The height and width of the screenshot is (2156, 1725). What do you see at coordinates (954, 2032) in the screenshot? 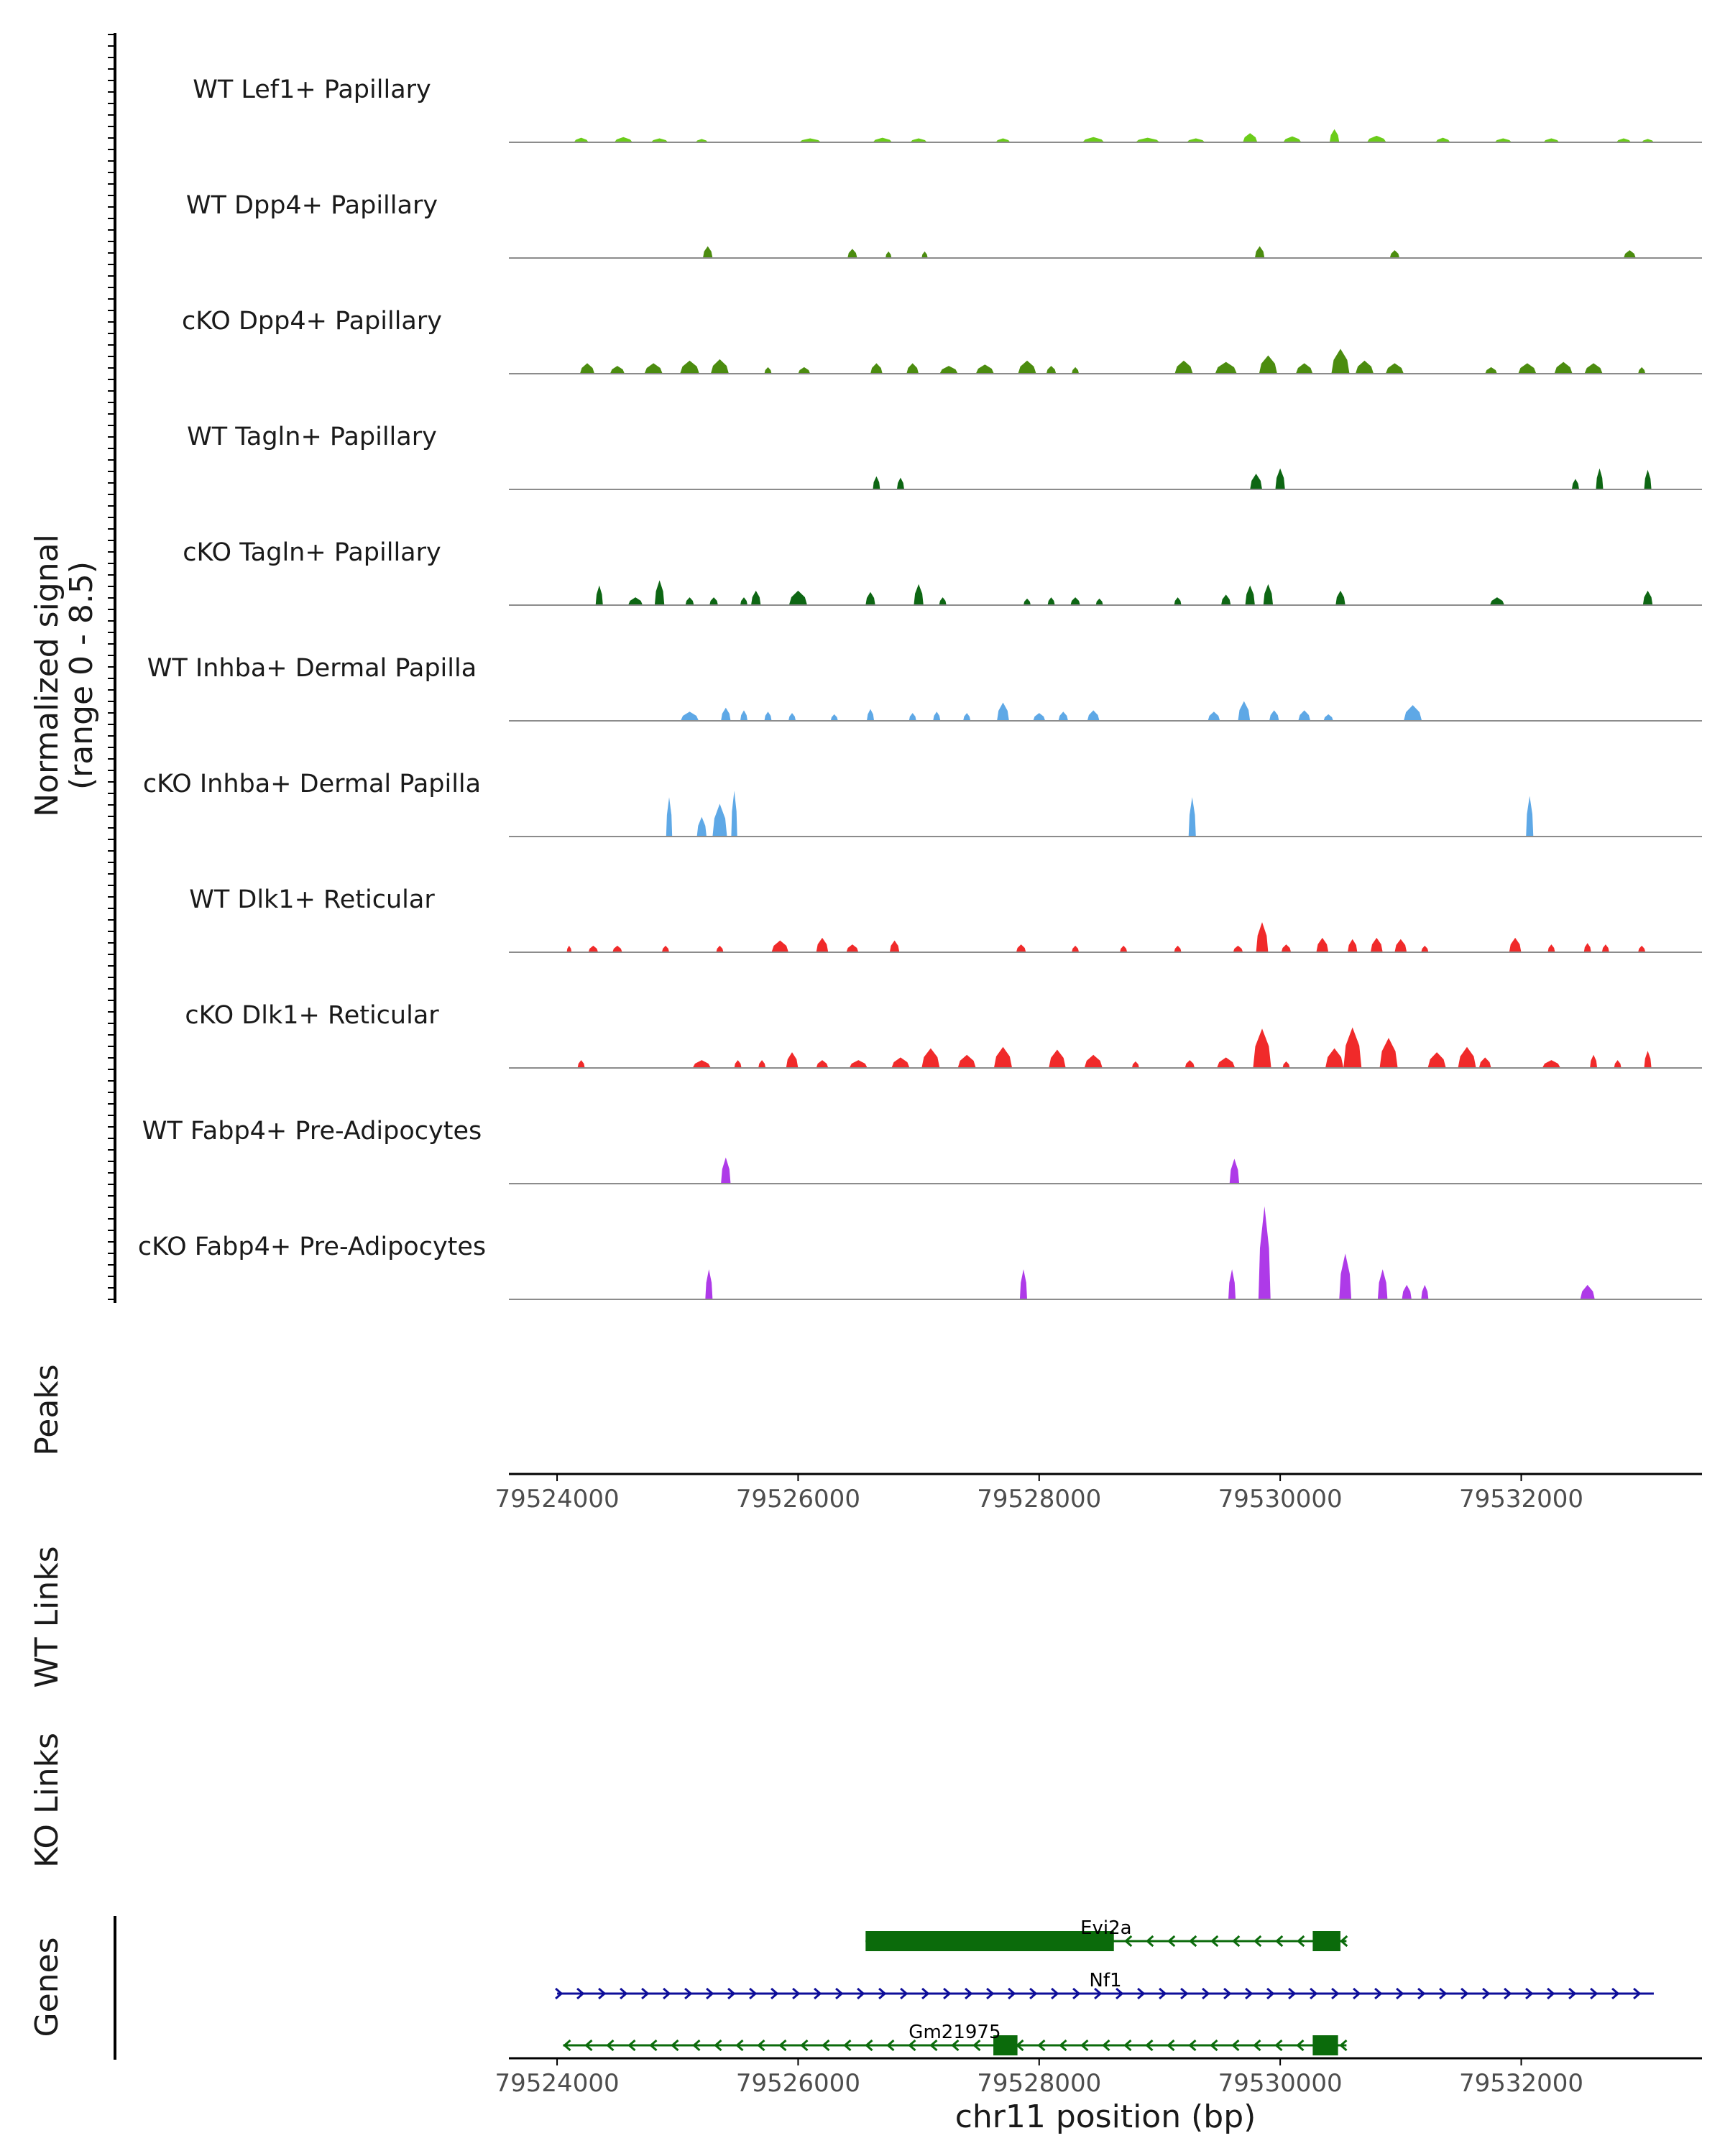
I see `gene-label: Gm21975` at bounding box center [954, 2032].